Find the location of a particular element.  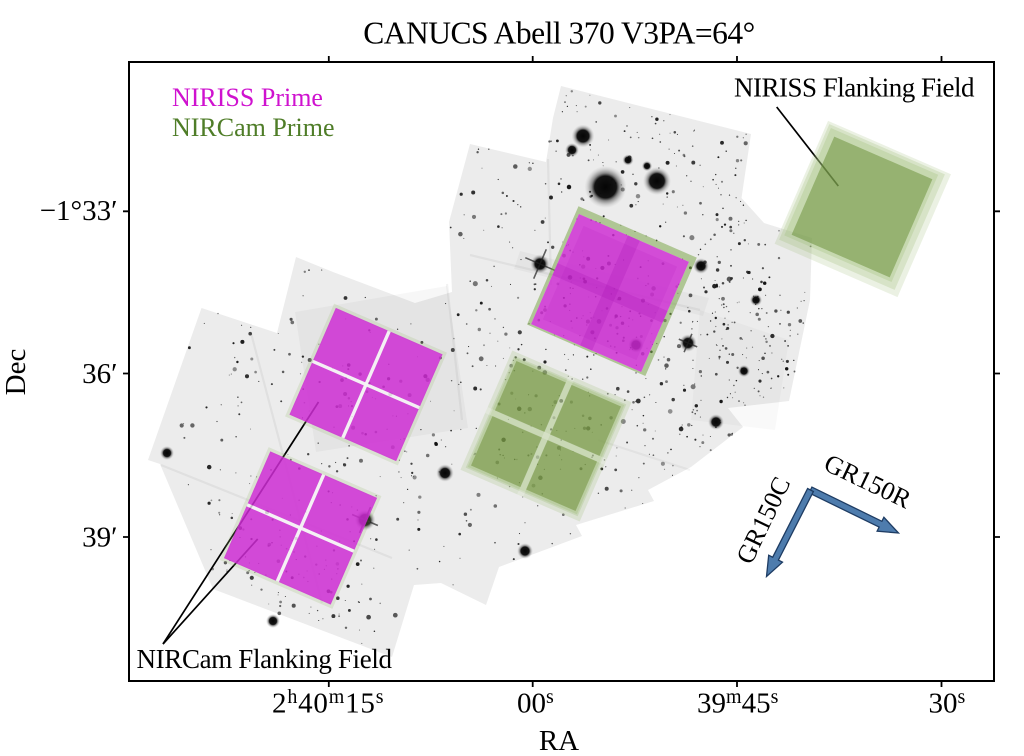

svg-text: CANUCS Abell 370 V3PA=64° is located at coordinates (559, 32).